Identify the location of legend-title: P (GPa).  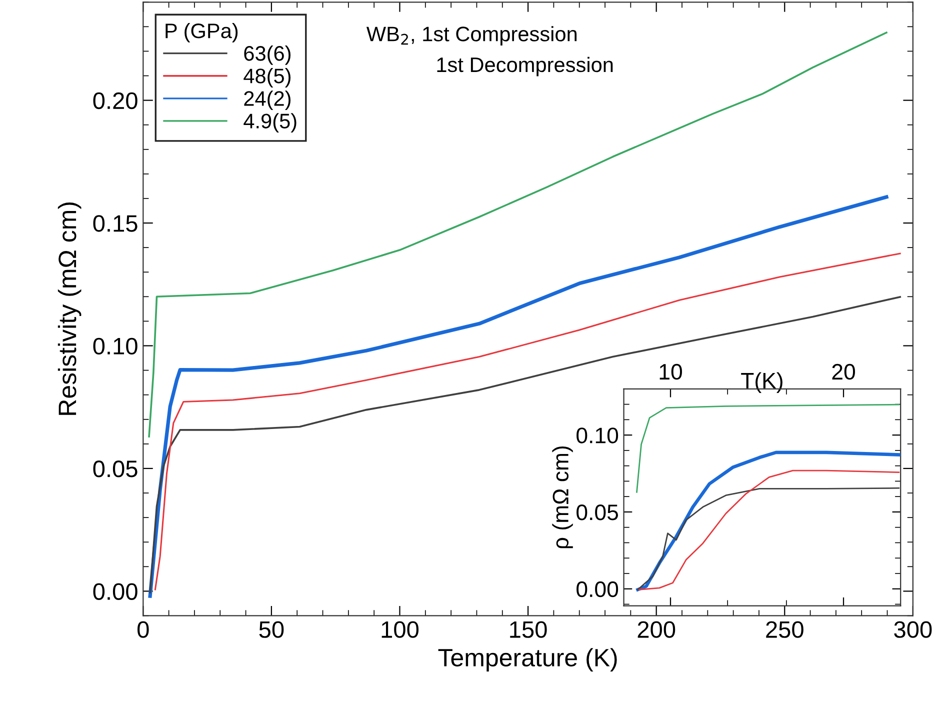
(202, 32).